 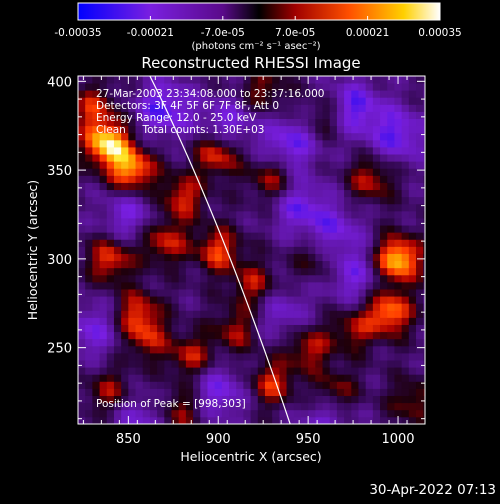 What do you see at coordinates (397, 439) in the screenshot?
I see `x-tick-label: 1000` at bounding box center [397, 439].